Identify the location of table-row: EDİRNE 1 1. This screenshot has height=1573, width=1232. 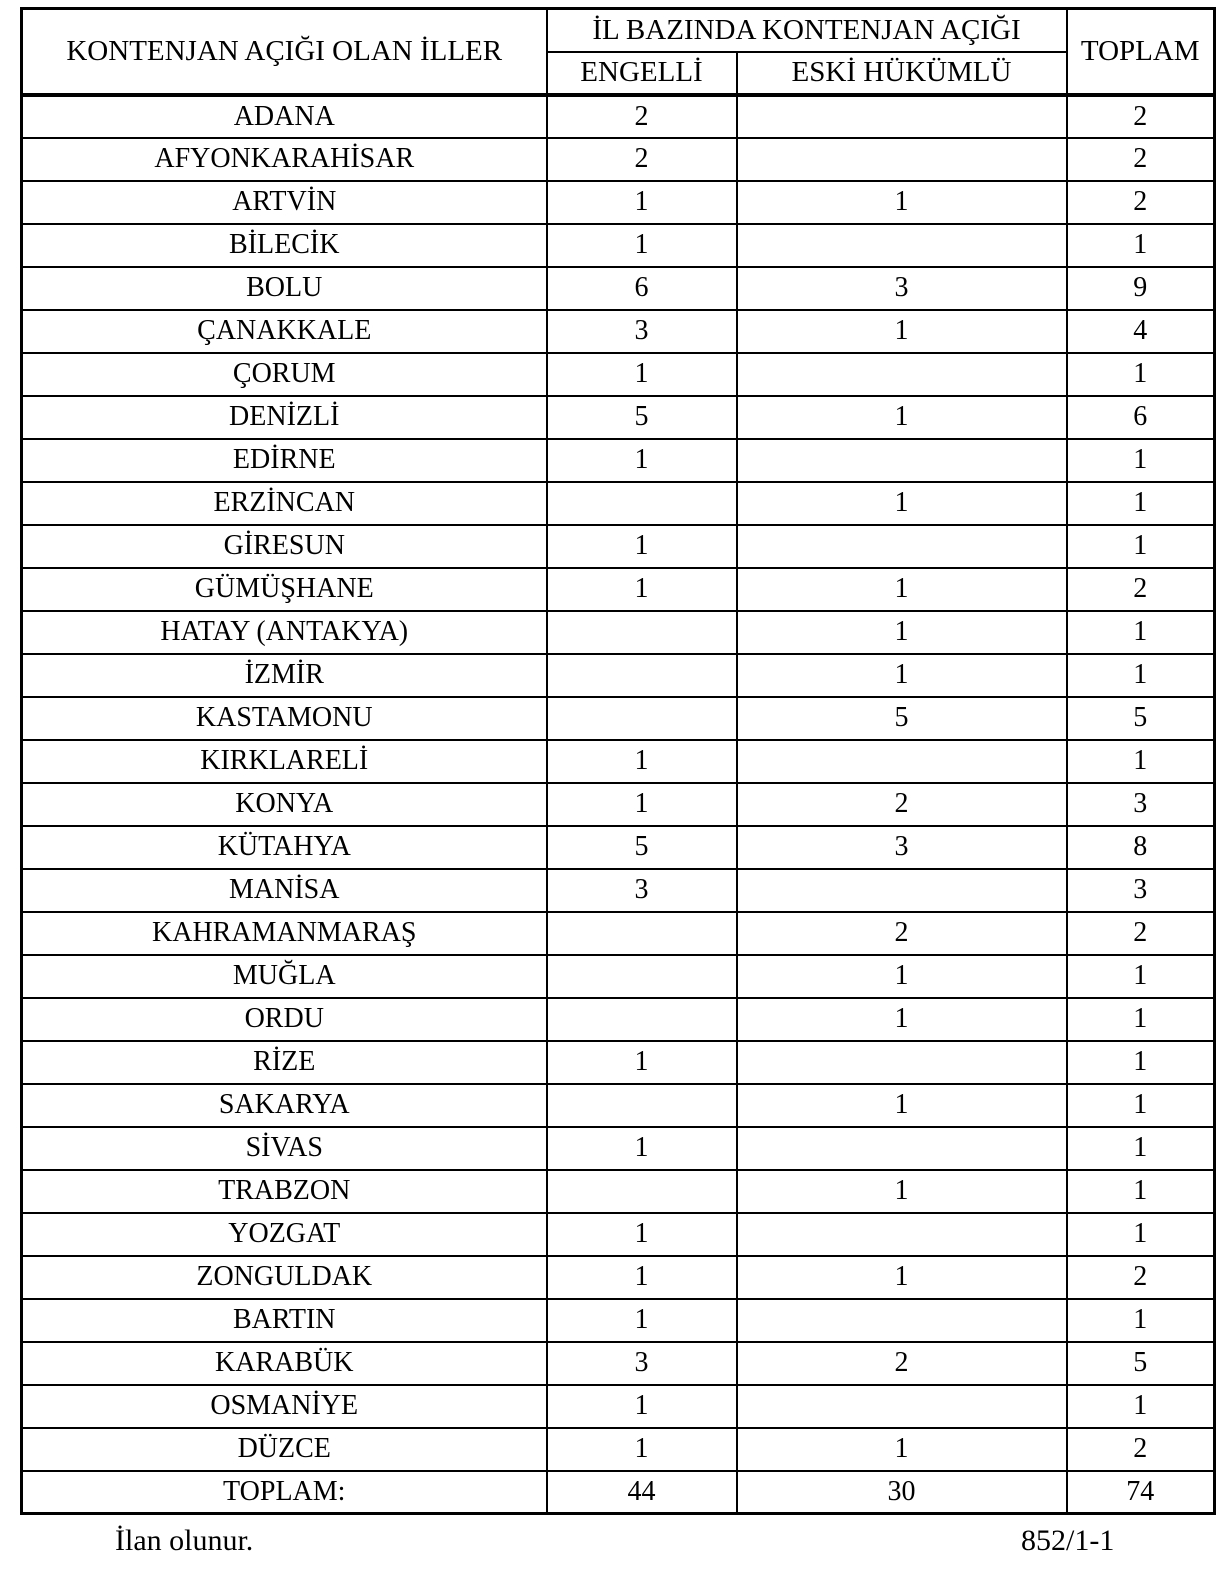
(618, 460).